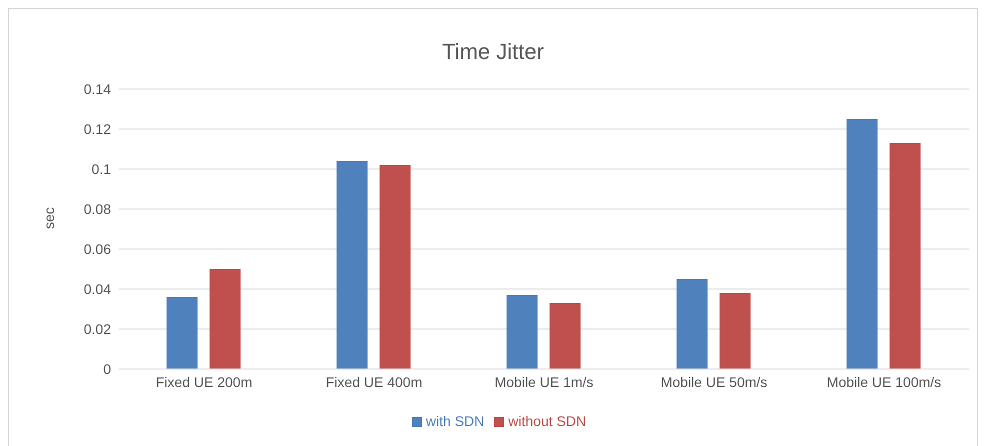 The width and height of the screenshot is (984, 446). What do you see at coordinates (455, 421) in the screenshot?
I see `legend-label: with SDN` at bounding box center [455, 421].